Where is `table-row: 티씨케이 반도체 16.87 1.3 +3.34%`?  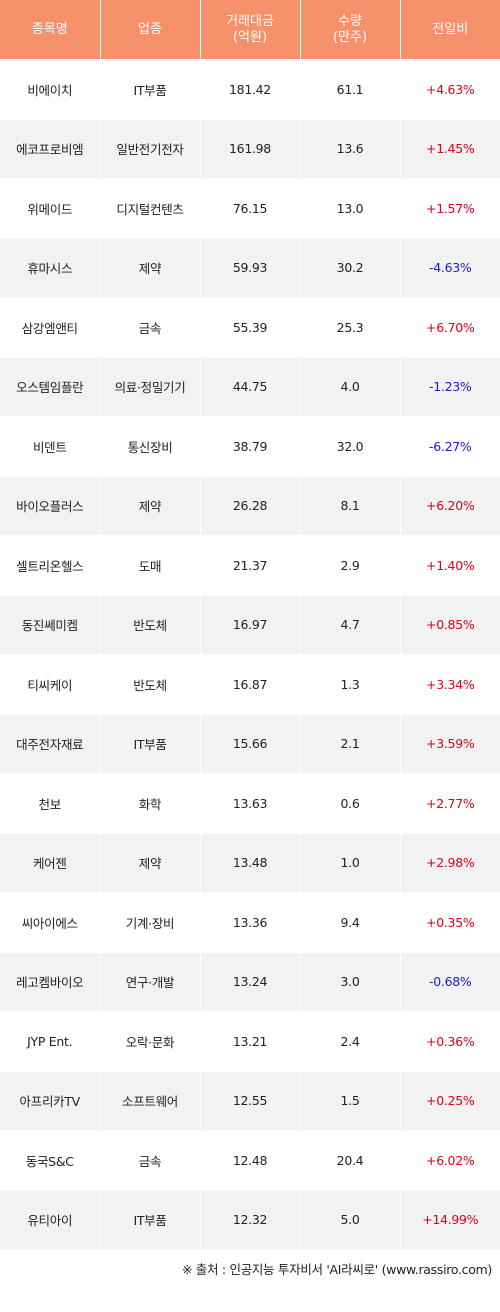
table-row: 티씨케이 반도체 16.87 1.3 +3.34% is located at coordinates (250, 684).